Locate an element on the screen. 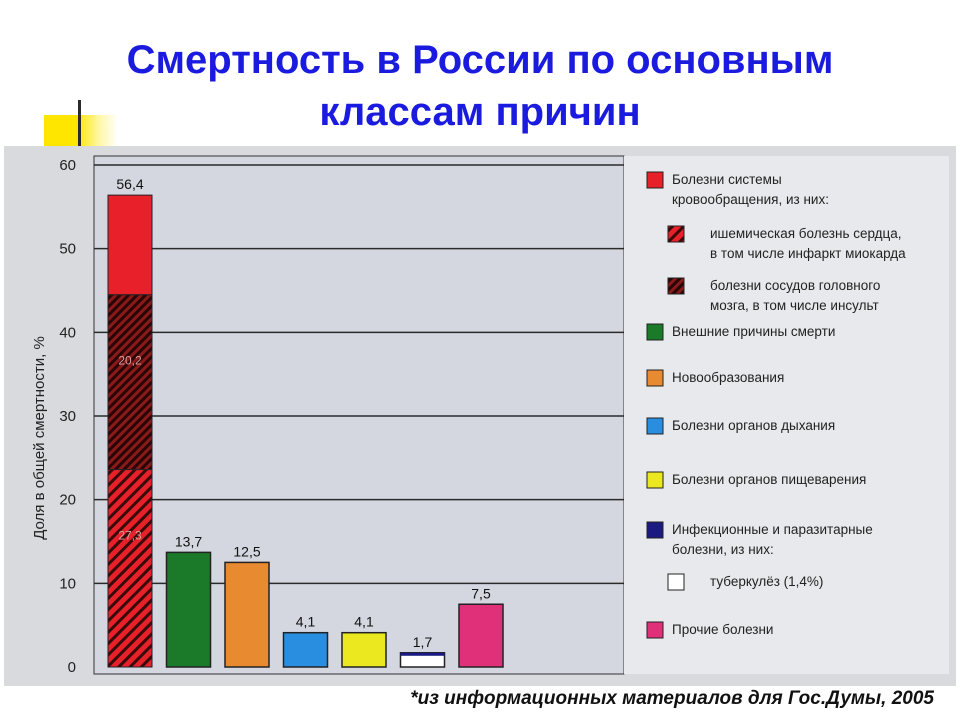 This screenshot has height=720, width=960. legend-item: Внешние причины смерти is located at coordinates (740, 332).